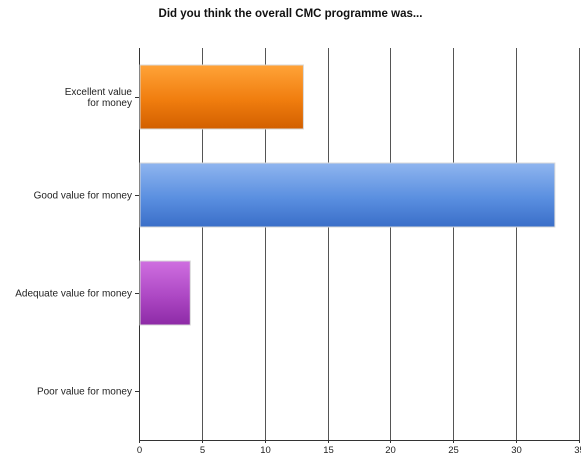 The height and width of the screenshot is (456, 581). What do you see at coordinates (328, 450) in the screenshot?
I see `x-tick-label: 15` at bounding box center [328, 450].